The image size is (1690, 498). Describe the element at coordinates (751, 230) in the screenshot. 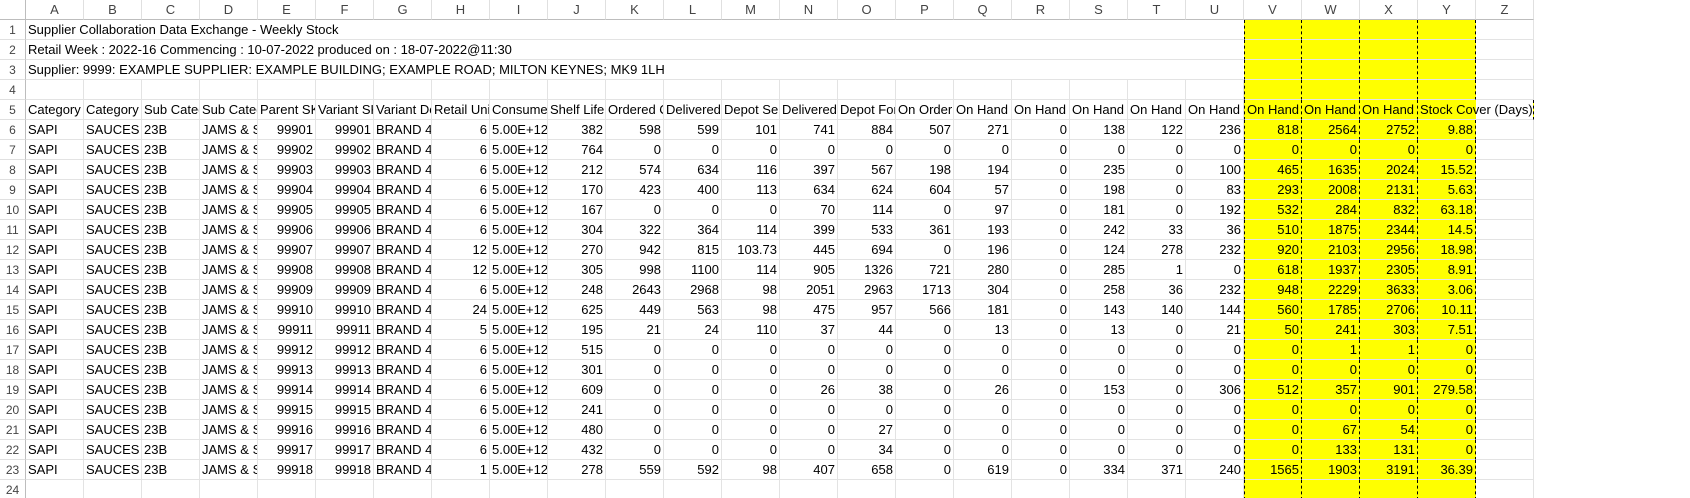

I see `table-cell: 114` at that location.